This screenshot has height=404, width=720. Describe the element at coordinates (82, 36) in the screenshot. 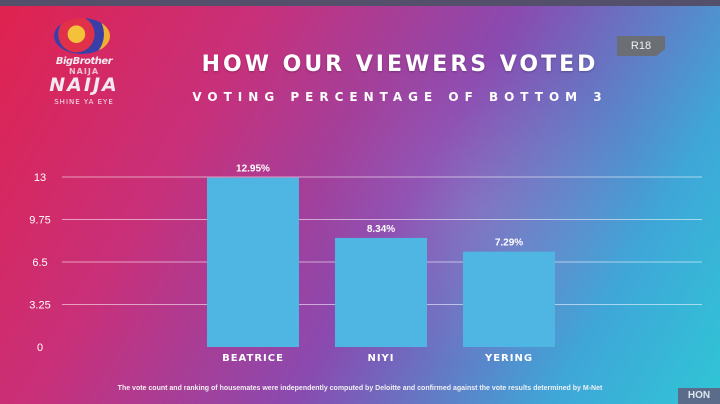

I see `eye-logo-icon` at that location.